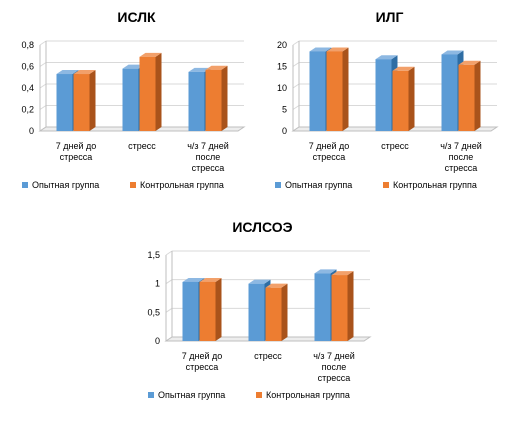  Describe the element at coordinates (27, 67) in the screenshot. I see `y-tick-label: 0,6` at that location.